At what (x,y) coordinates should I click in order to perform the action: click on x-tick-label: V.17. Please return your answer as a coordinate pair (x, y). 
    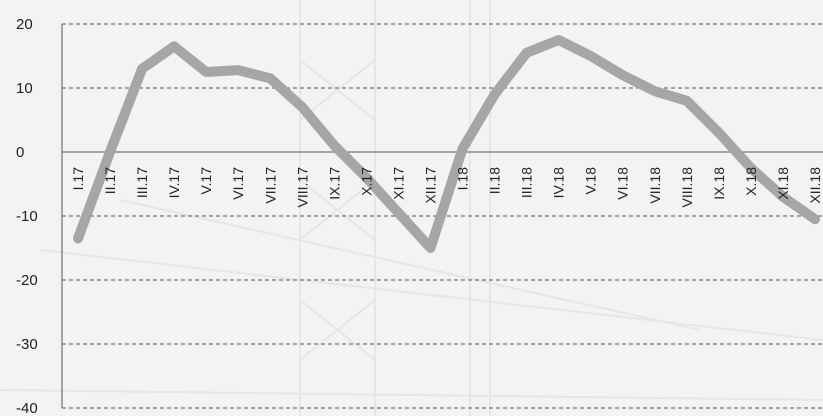
    Looking at the image, I should click on (206, 181).